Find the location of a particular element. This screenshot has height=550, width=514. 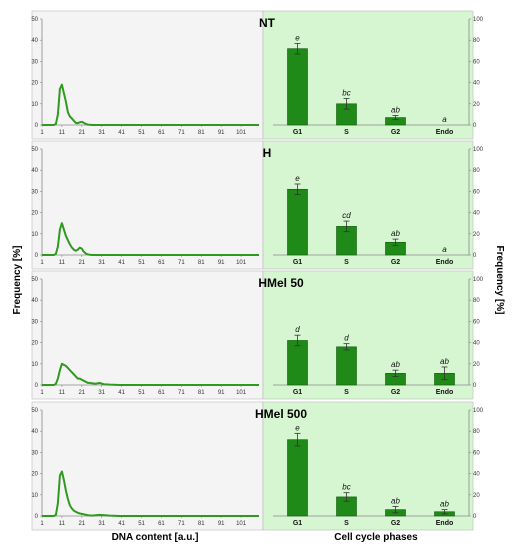

ylabel-left: Frequency [%] is located at coordinates (17, 280).